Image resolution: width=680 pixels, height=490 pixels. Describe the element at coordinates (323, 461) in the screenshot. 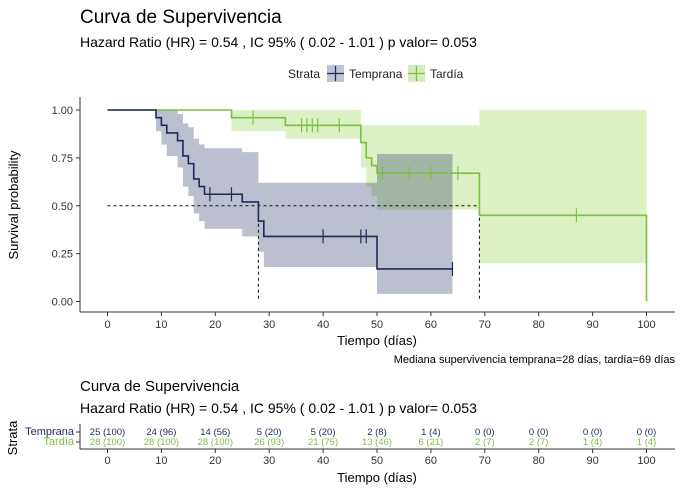

I see `risk-x-tick-label: 40` at that location.